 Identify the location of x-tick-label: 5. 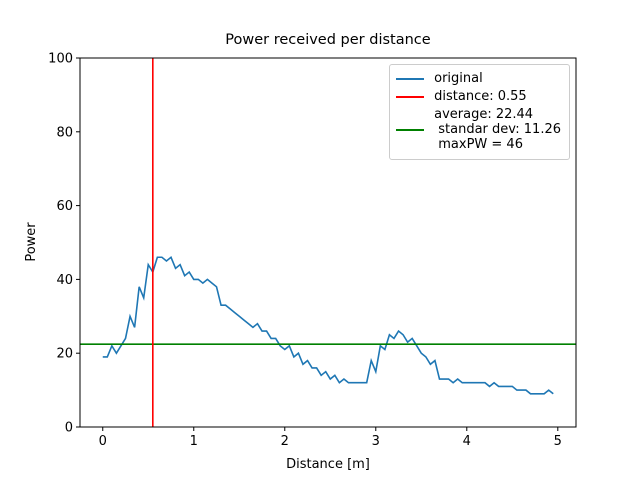
(558, 441).